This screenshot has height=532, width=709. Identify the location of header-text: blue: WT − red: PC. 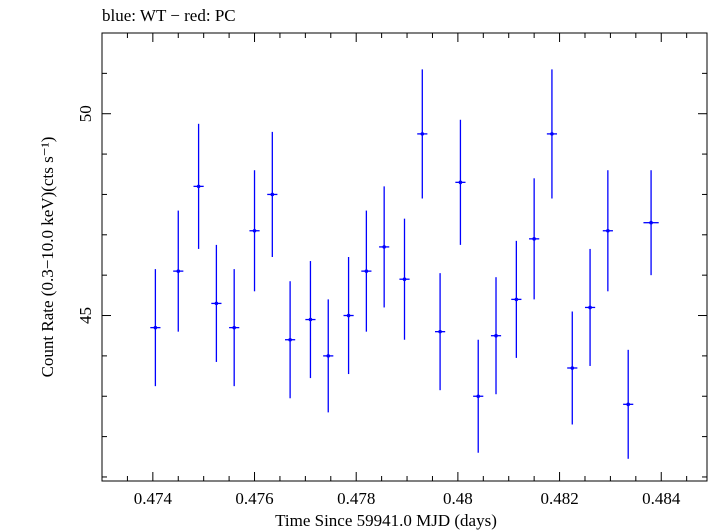
(169, 15).